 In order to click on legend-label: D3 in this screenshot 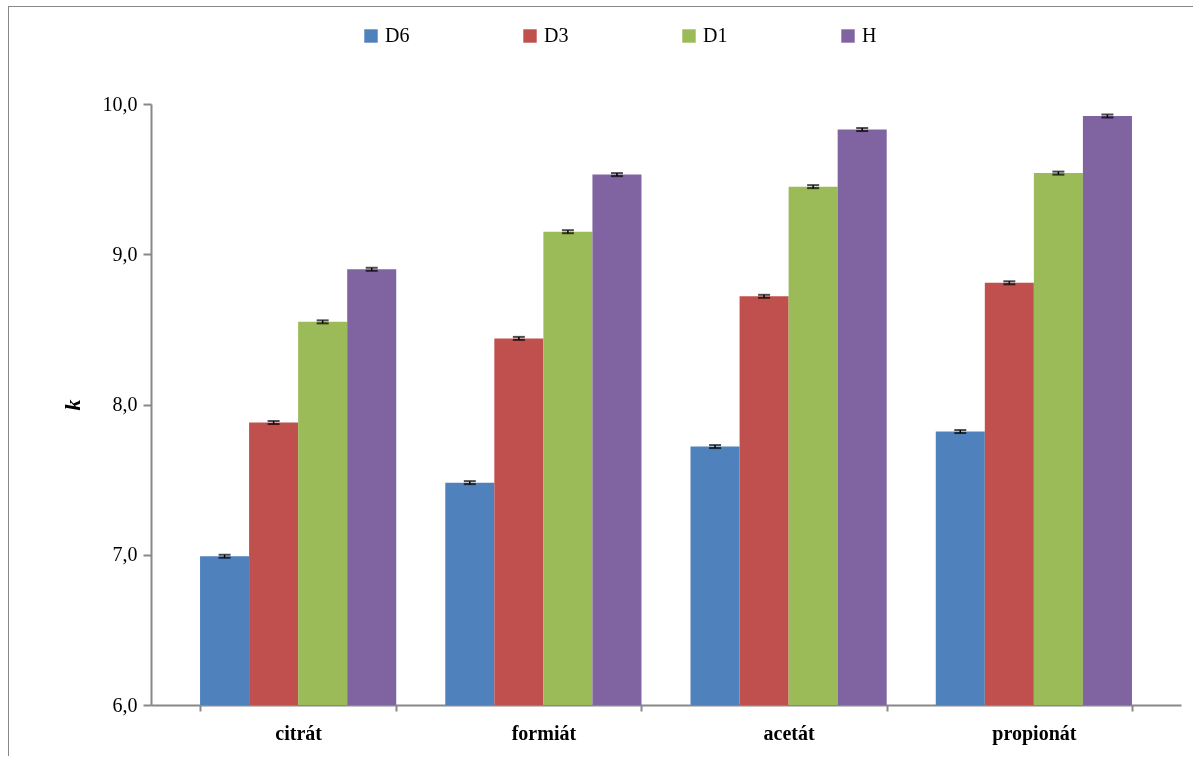, I will do `click(556, 35)`.